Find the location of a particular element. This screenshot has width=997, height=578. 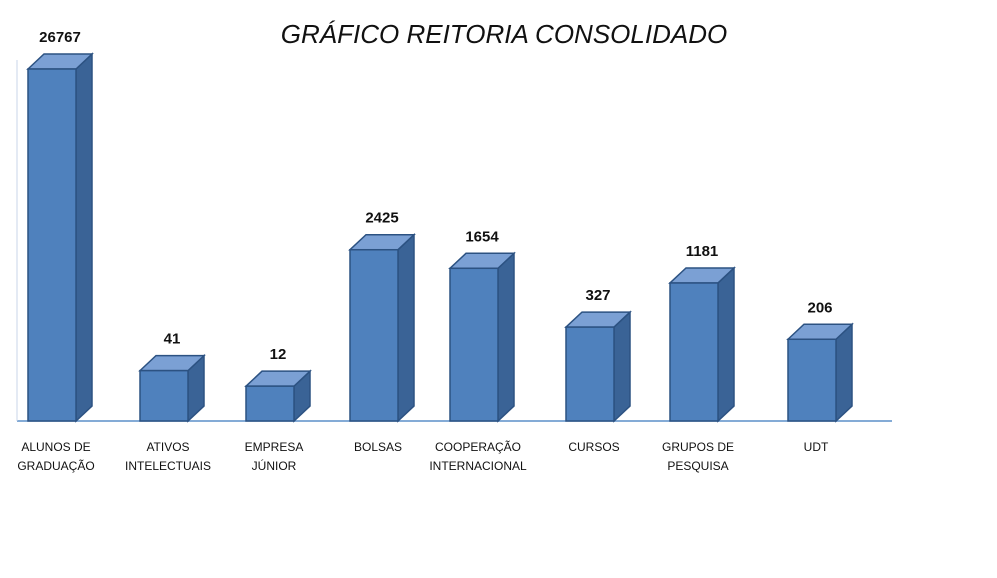

category-label: ALUNOS DE GRADUAÇÃO is located at coordinates (55, 456).